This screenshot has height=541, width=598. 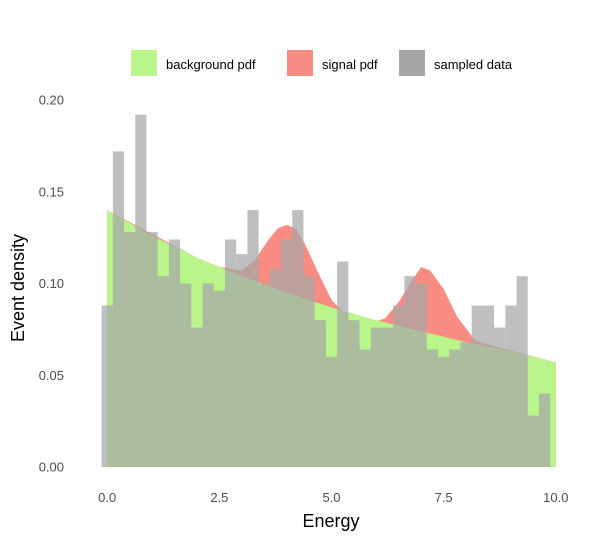 I want to click on x-tick-label: 5.0, so click(x=331, y=497).